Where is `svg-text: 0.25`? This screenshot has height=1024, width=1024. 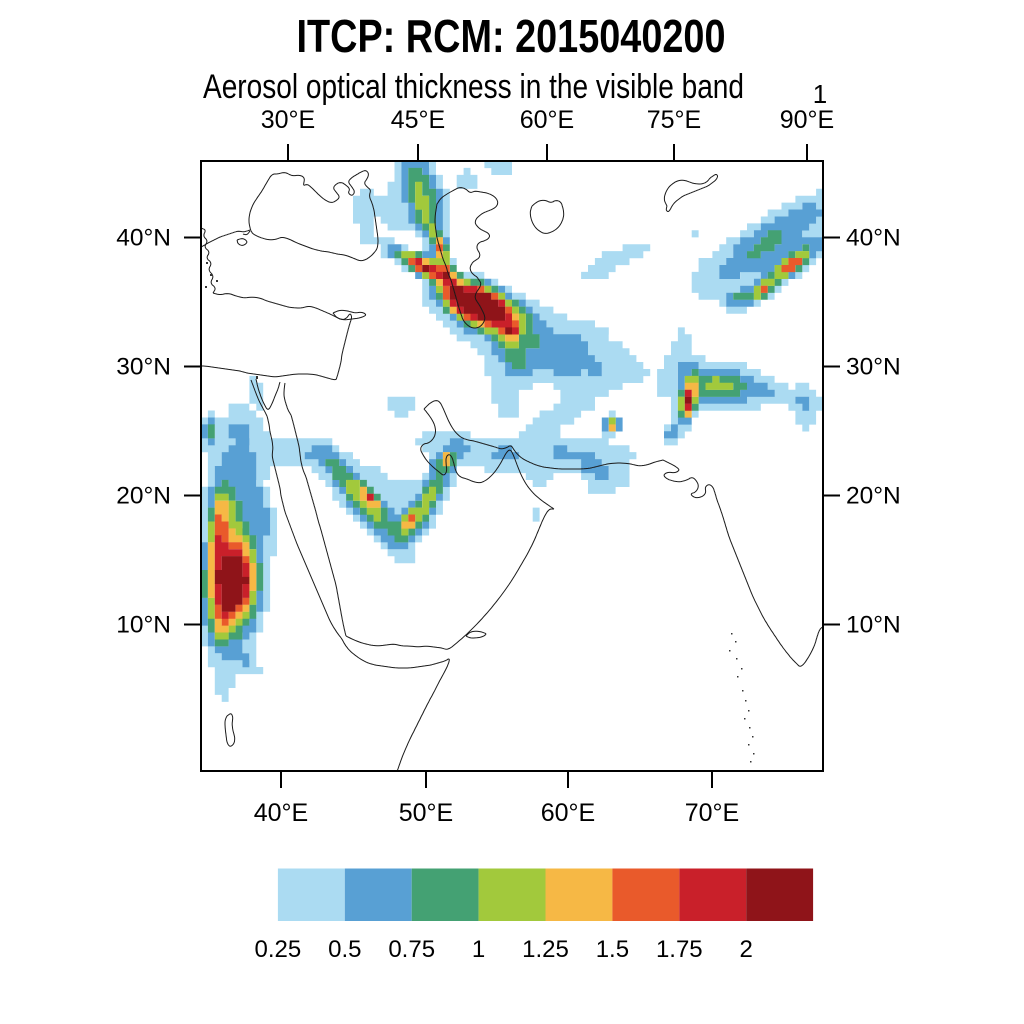
svg-text: 0.25 is located at coordinates (278, 949).